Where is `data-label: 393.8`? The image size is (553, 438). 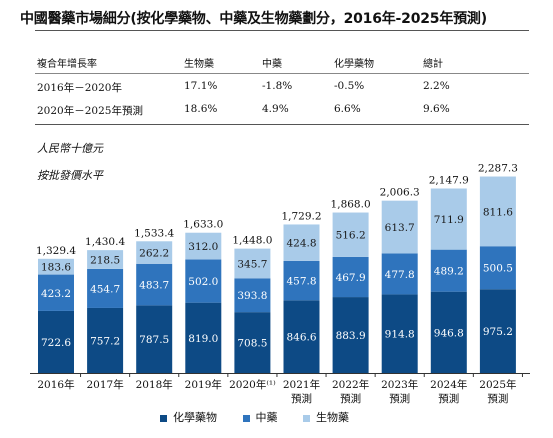 data-label: 393.8 is located at coordinates (252, 296).